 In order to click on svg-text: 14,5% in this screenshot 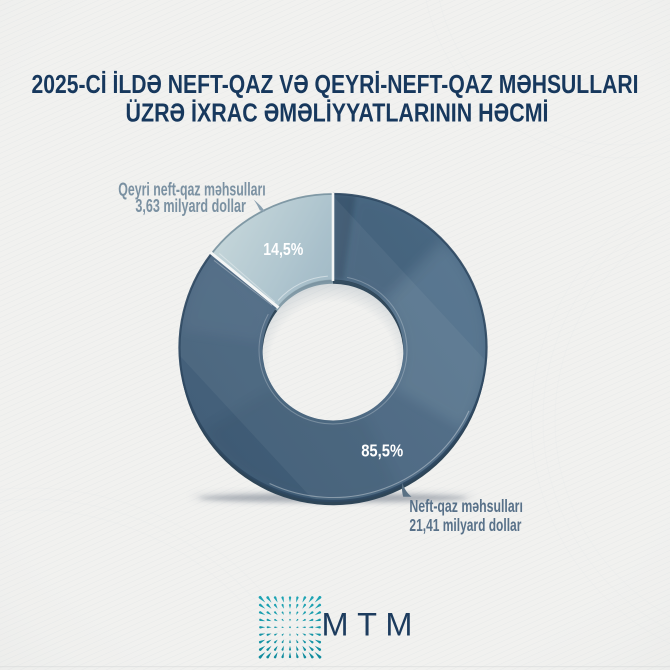, I will do `click(283, 249)`.